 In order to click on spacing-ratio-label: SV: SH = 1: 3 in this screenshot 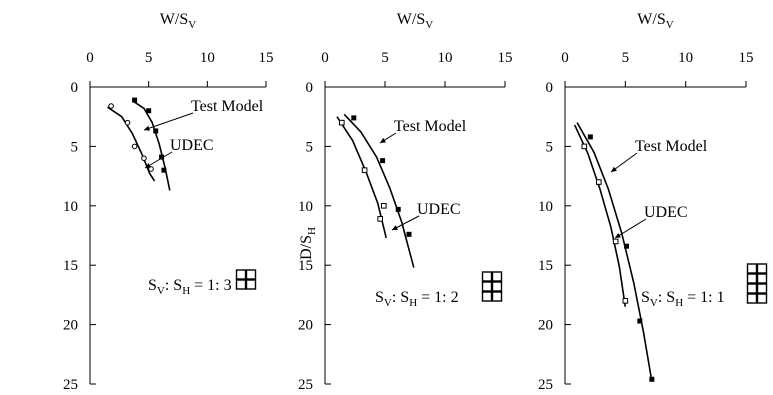, I will do `click(190, 287)`.